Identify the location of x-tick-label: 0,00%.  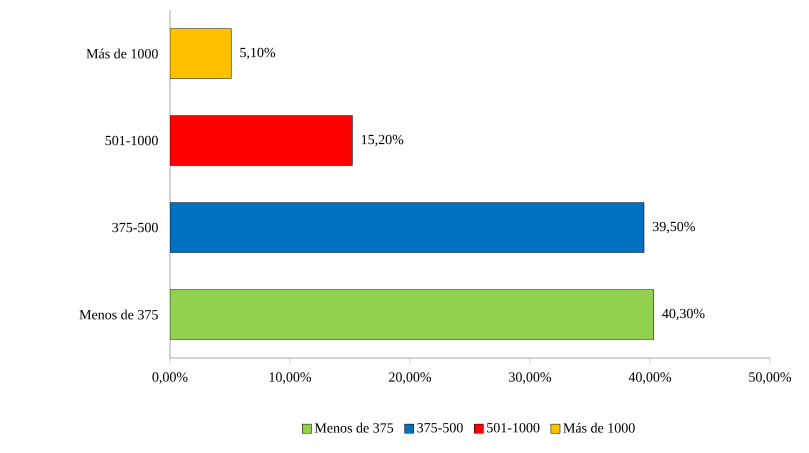
(170, 378).